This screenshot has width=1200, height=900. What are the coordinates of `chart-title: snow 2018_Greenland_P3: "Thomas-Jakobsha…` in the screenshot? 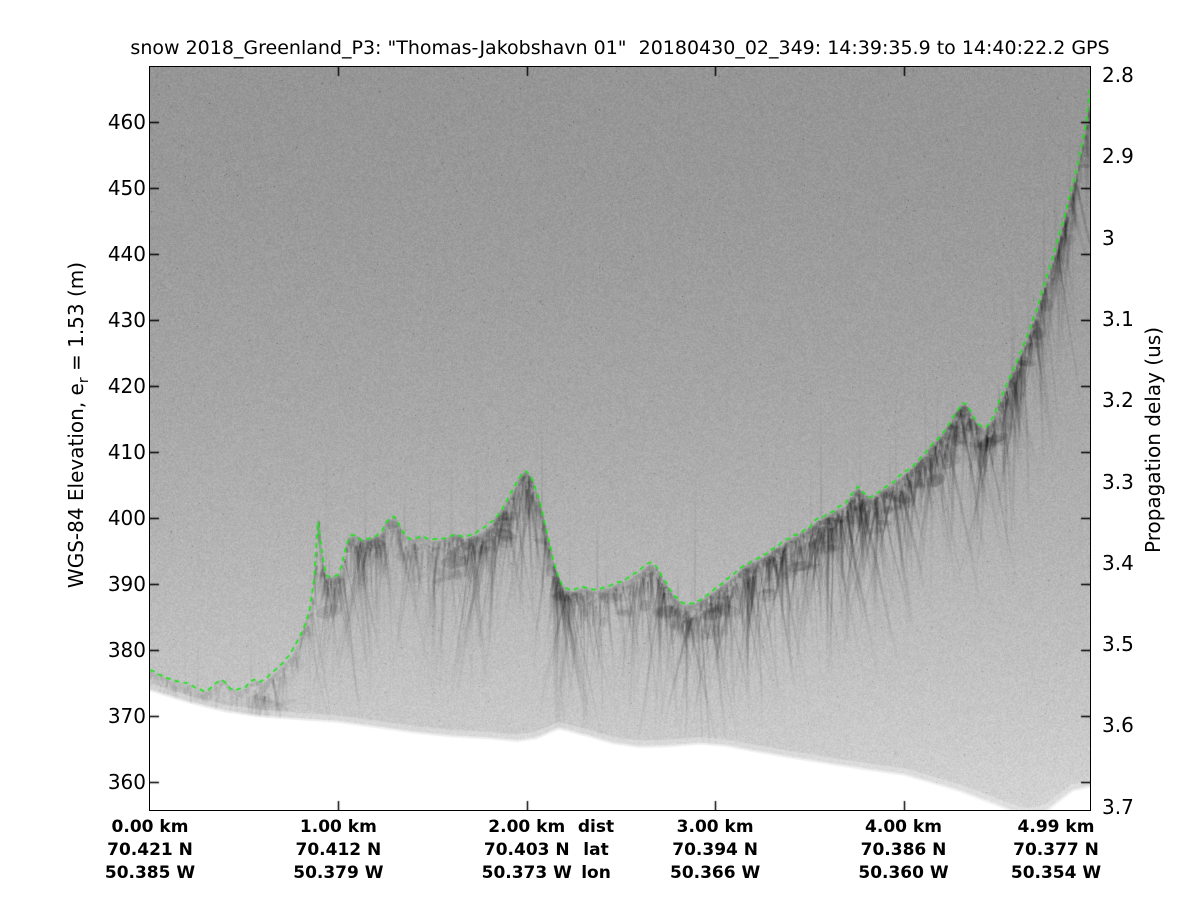 It's located at (620, 48).